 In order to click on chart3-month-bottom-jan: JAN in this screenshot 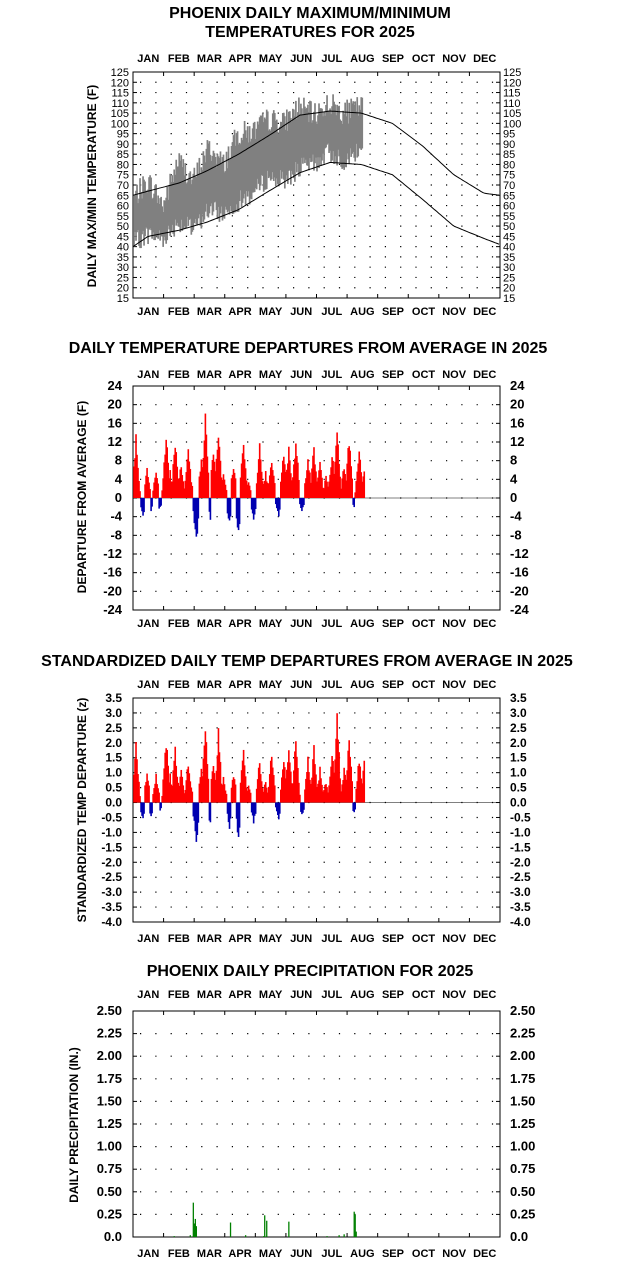, I will do `click(148, 939)`.